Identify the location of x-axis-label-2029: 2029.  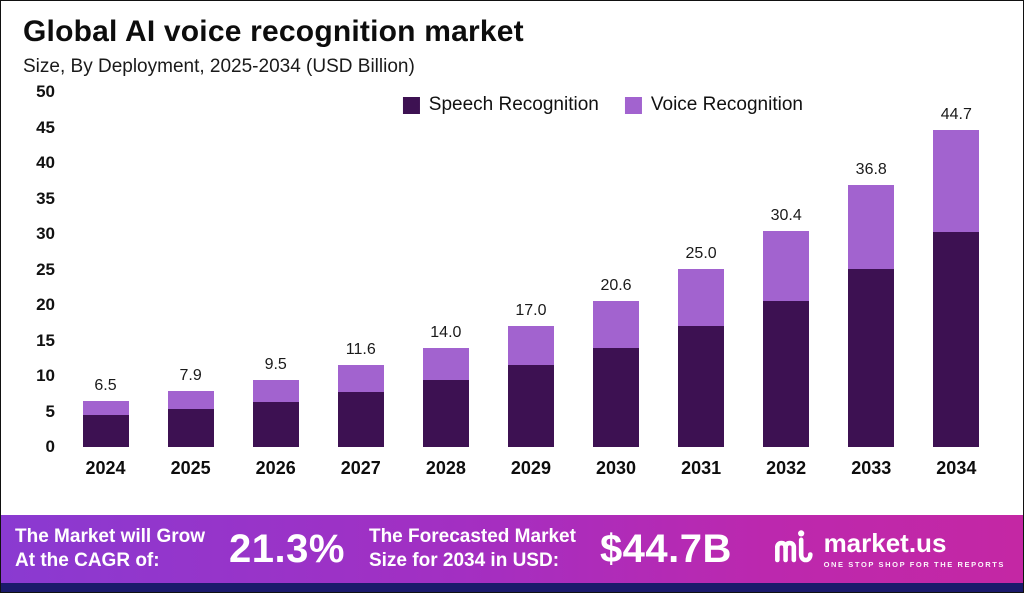
(530, 468).